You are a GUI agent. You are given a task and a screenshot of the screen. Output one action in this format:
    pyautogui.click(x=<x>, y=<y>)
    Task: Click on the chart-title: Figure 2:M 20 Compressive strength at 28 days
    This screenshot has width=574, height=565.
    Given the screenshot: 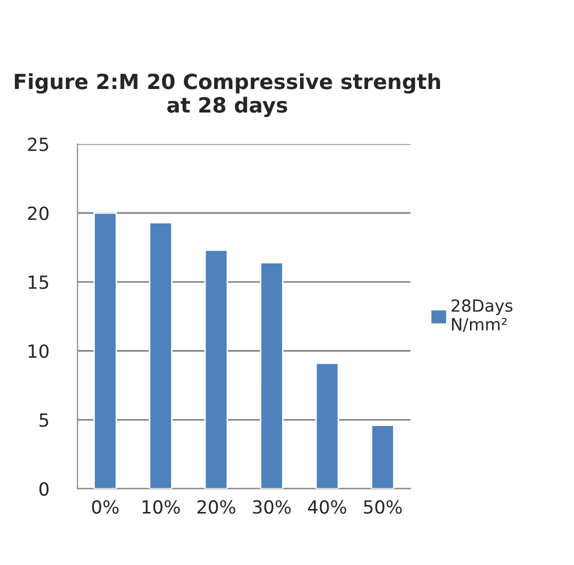 What is the action you would take?
    pyautogui.click(x=227, y=95)
    